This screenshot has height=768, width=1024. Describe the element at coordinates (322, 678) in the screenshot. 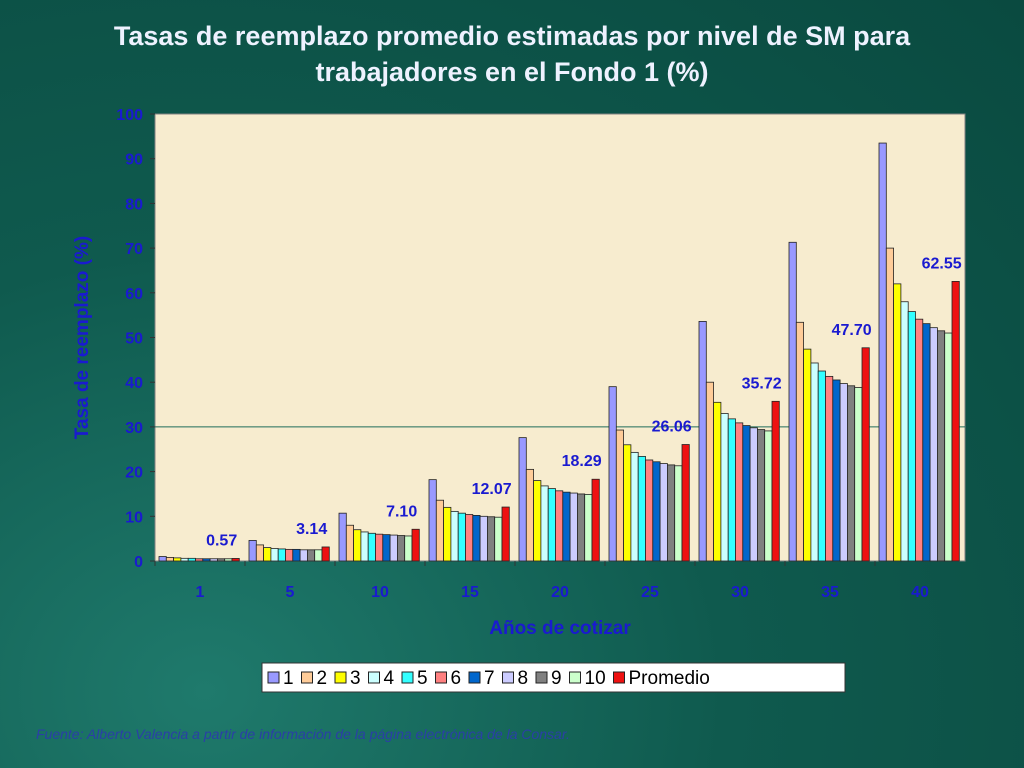

I see `legend-label-2: 2` at that location.